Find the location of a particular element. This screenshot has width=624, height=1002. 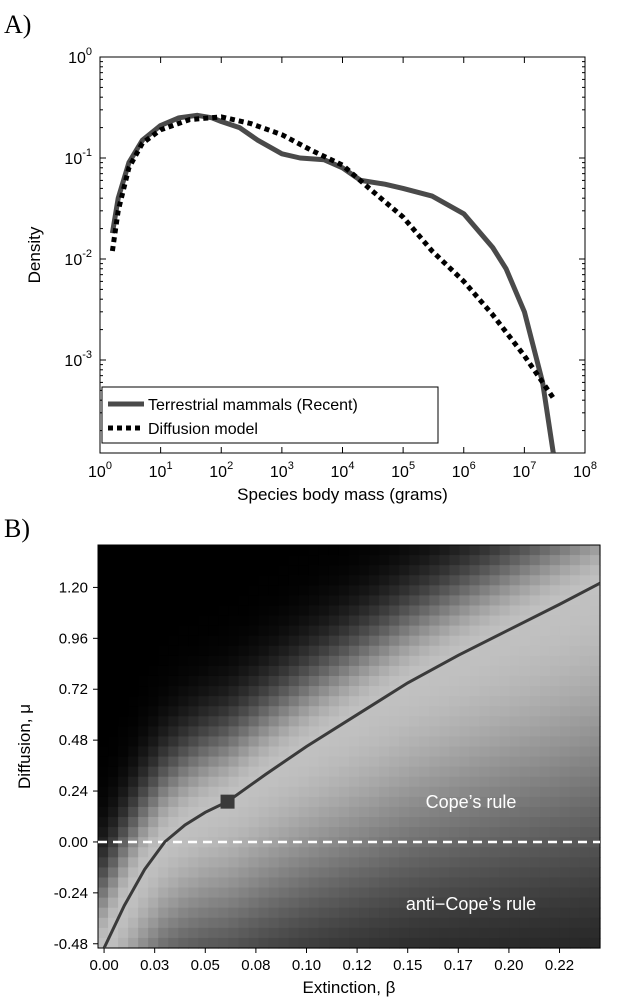

panel-b-label: B) is located at coordinates (17, 528).